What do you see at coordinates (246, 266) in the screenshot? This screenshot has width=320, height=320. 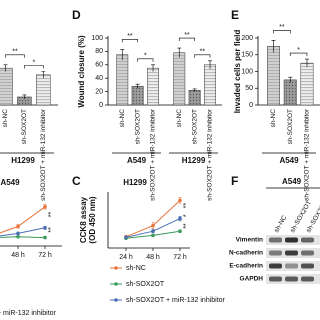 I see `protein-label: E-cadherin` at bounding box center [246, 266].